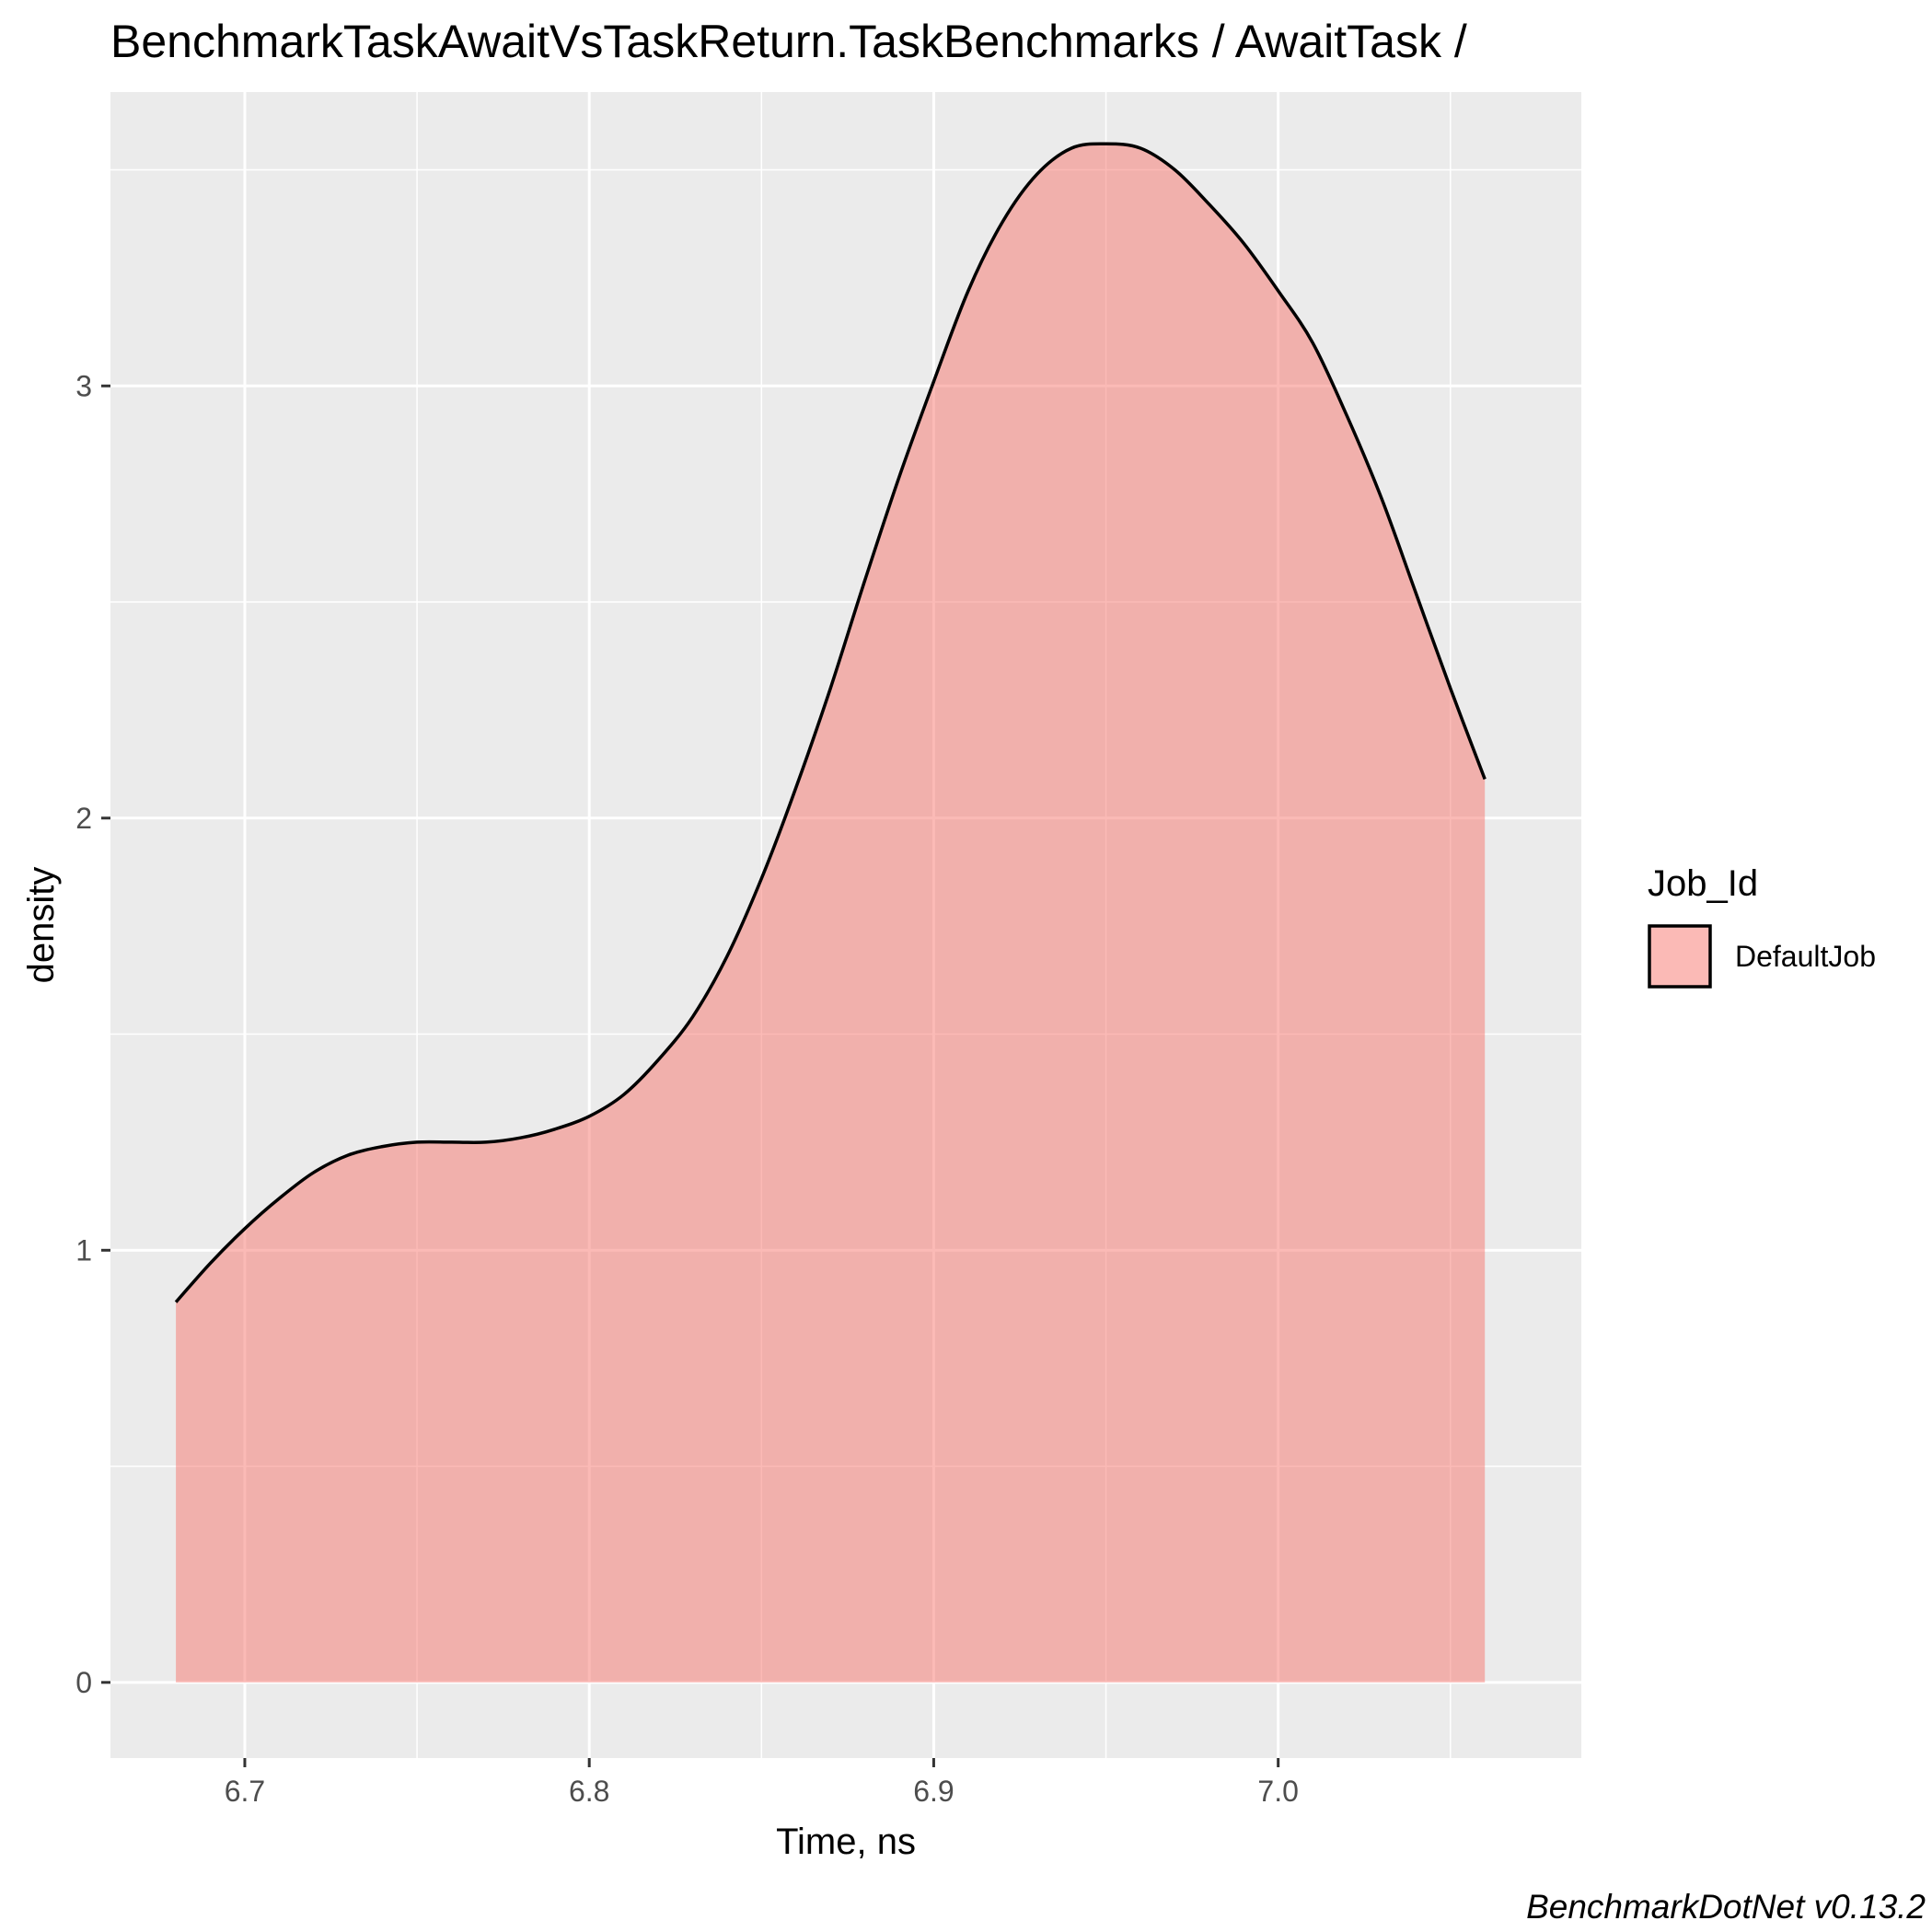  What do you see at coordinates (1806, 957) in the screenshot?
I see `legend-label-defaultjob: DefaultJob` at bounding box center [1806, 957].